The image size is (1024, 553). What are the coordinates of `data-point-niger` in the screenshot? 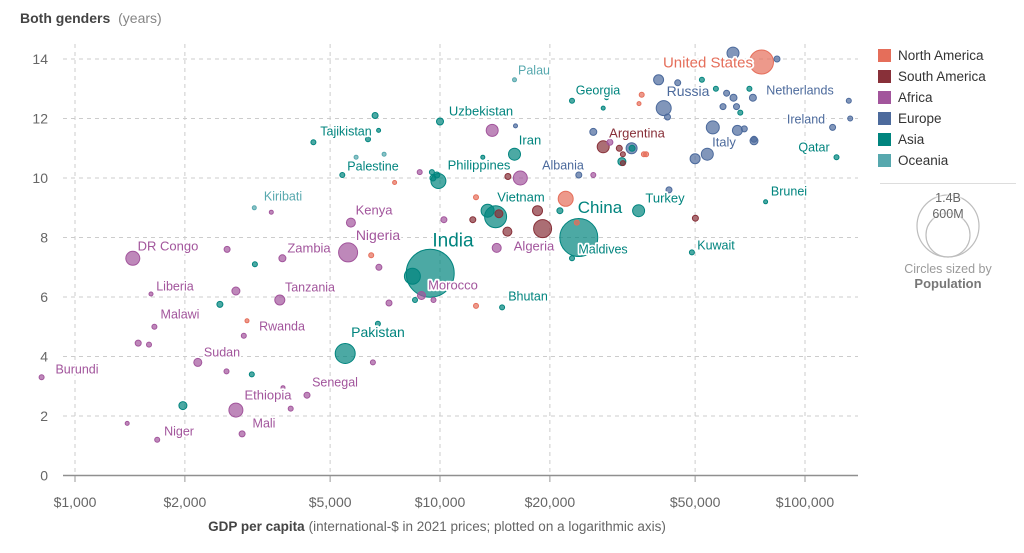 It's located at (157, 439).